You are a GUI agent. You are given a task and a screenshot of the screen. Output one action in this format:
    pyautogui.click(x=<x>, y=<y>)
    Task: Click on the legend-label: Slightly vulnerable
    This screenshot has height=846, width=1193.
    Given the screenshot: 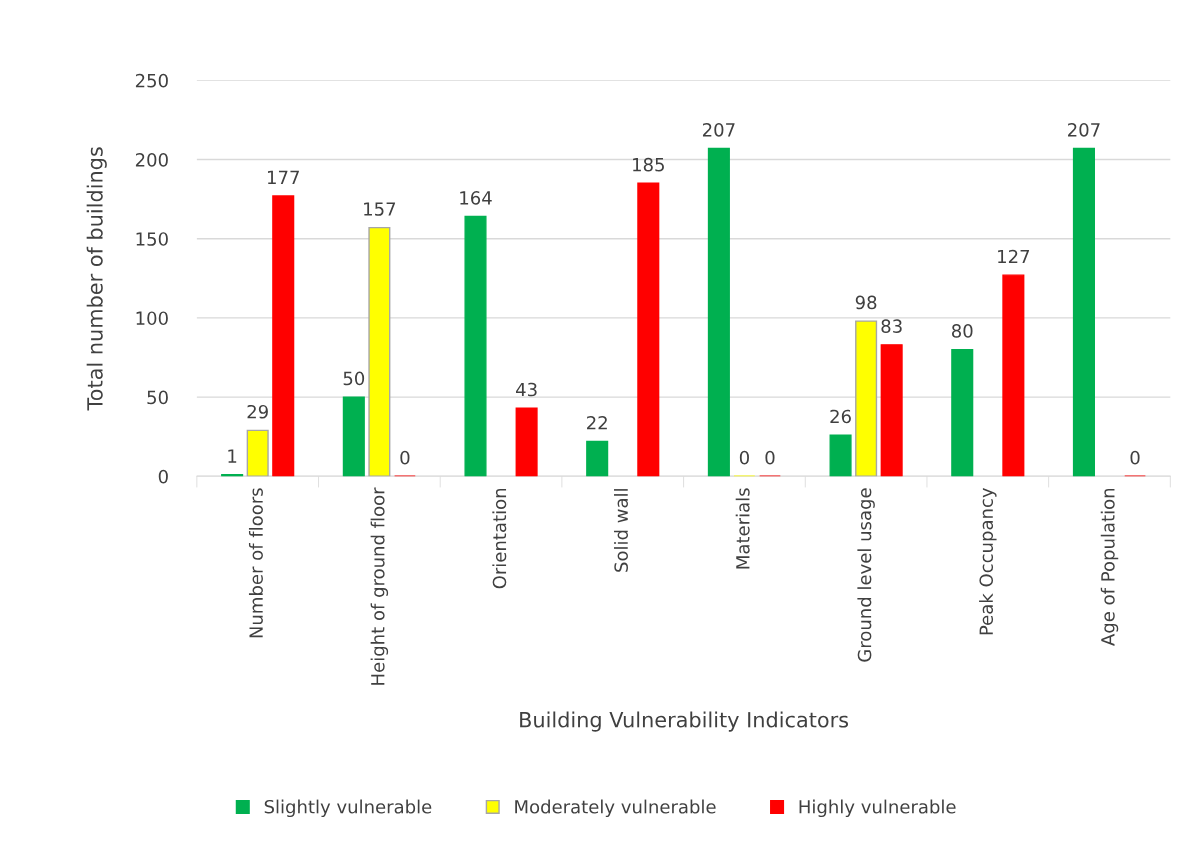 What is the action you would take?
    pyautogui.click(x=348, y=808)
    